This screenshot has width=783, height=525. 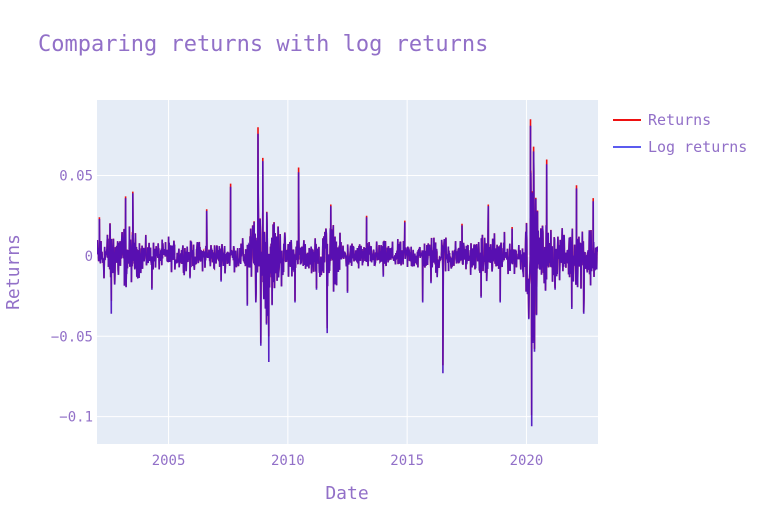 What do you see at coordinates (263, 44) in the screenshot?
I see `chart-title: Comparing returns with log returns` at bounding box center [263, 44].